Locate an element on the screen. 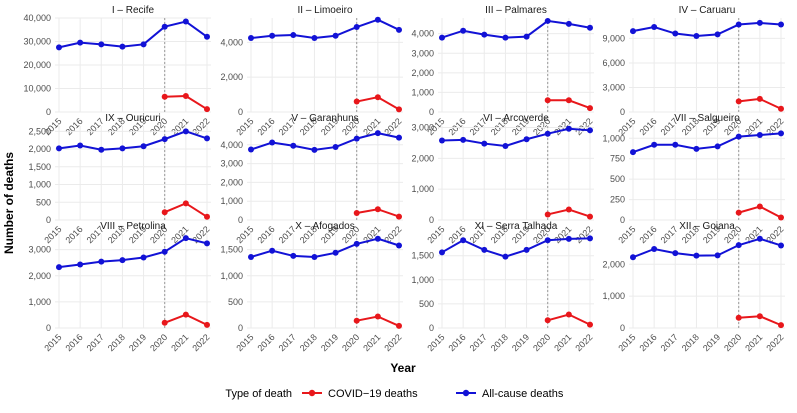  y-tick-label: 10,000 is located at coordinates (37, 89).